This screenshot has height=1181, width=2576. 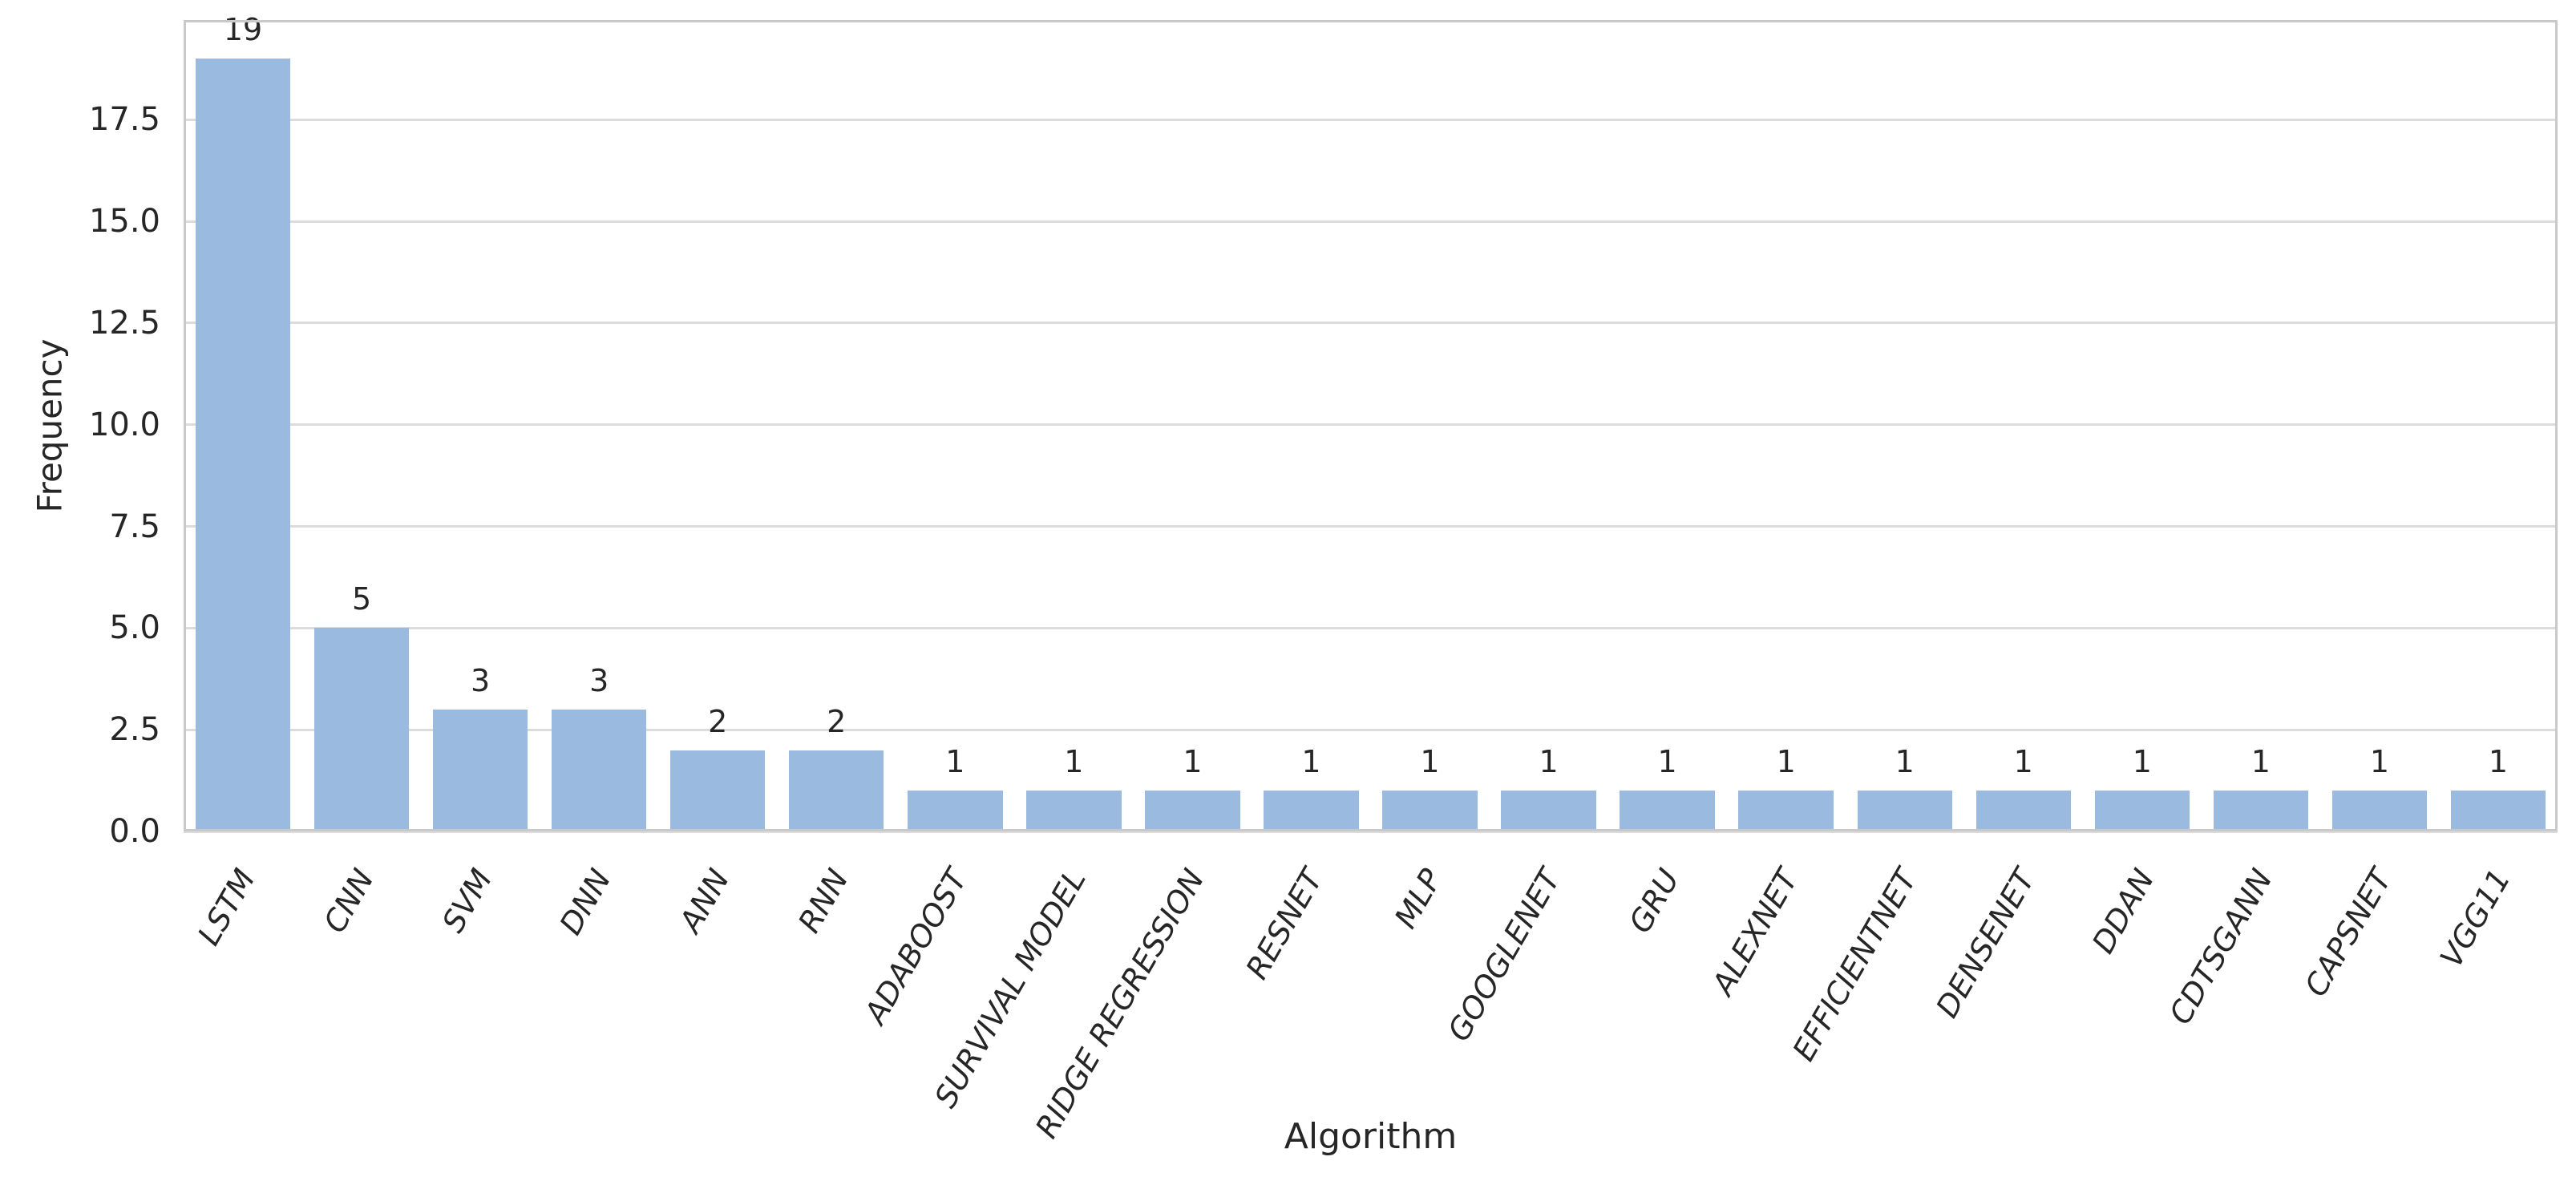 I want to click on x-tick-label-googlenet: GOOGLENET, so click(x=1504, y=955).